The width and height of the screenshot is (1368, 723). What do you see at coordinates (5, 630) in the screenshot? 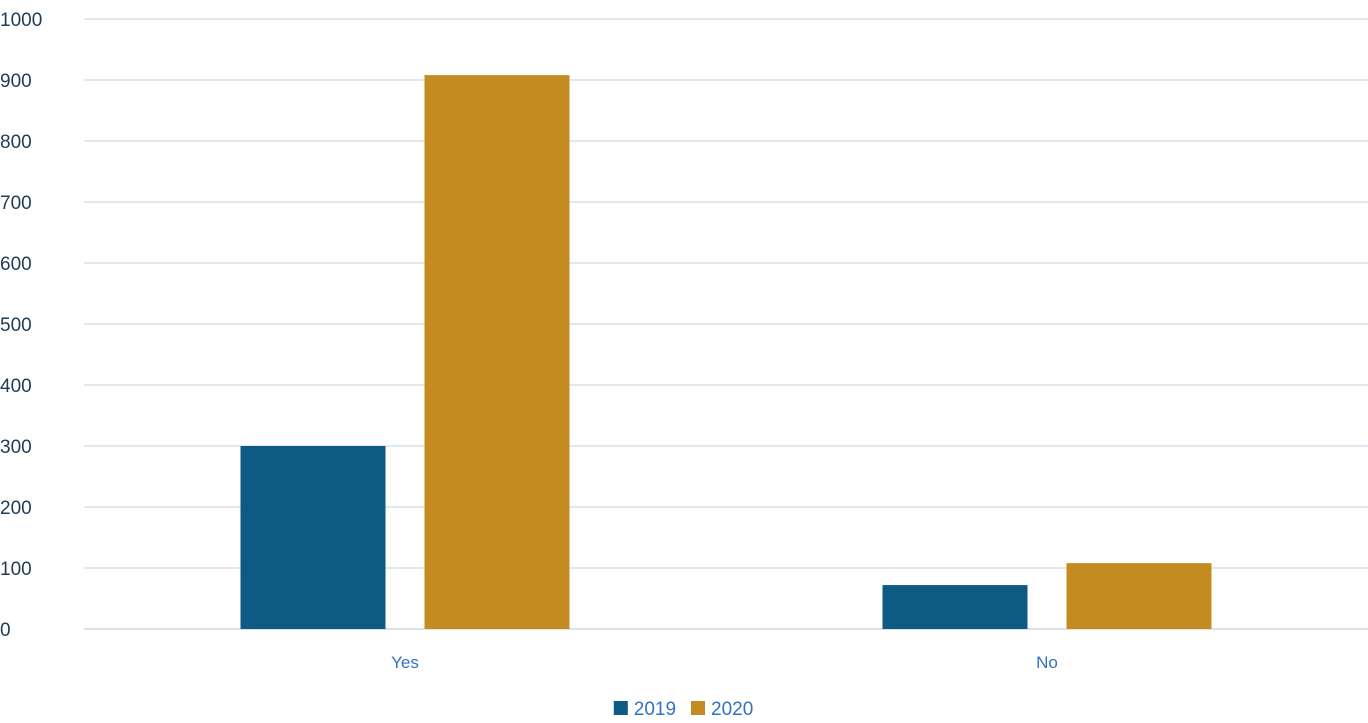
I see `y-tick-label: 0` at bounding box center [5, 630].